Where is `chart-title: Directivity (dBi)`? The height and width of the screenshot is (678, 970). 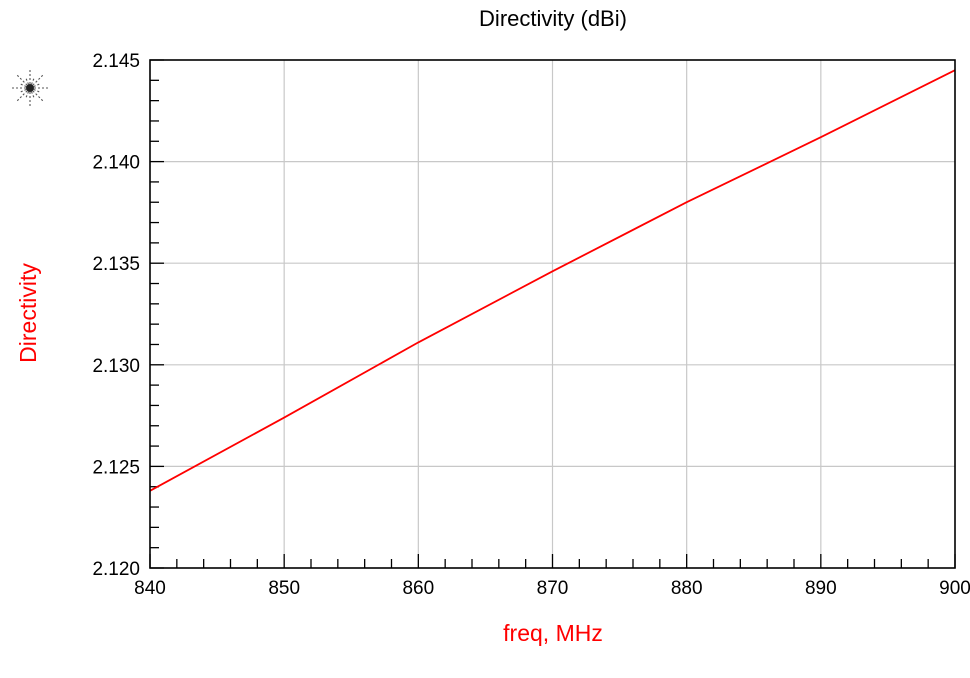 chart-title: Directivity (dBi) is located at coordinates (553, 18).